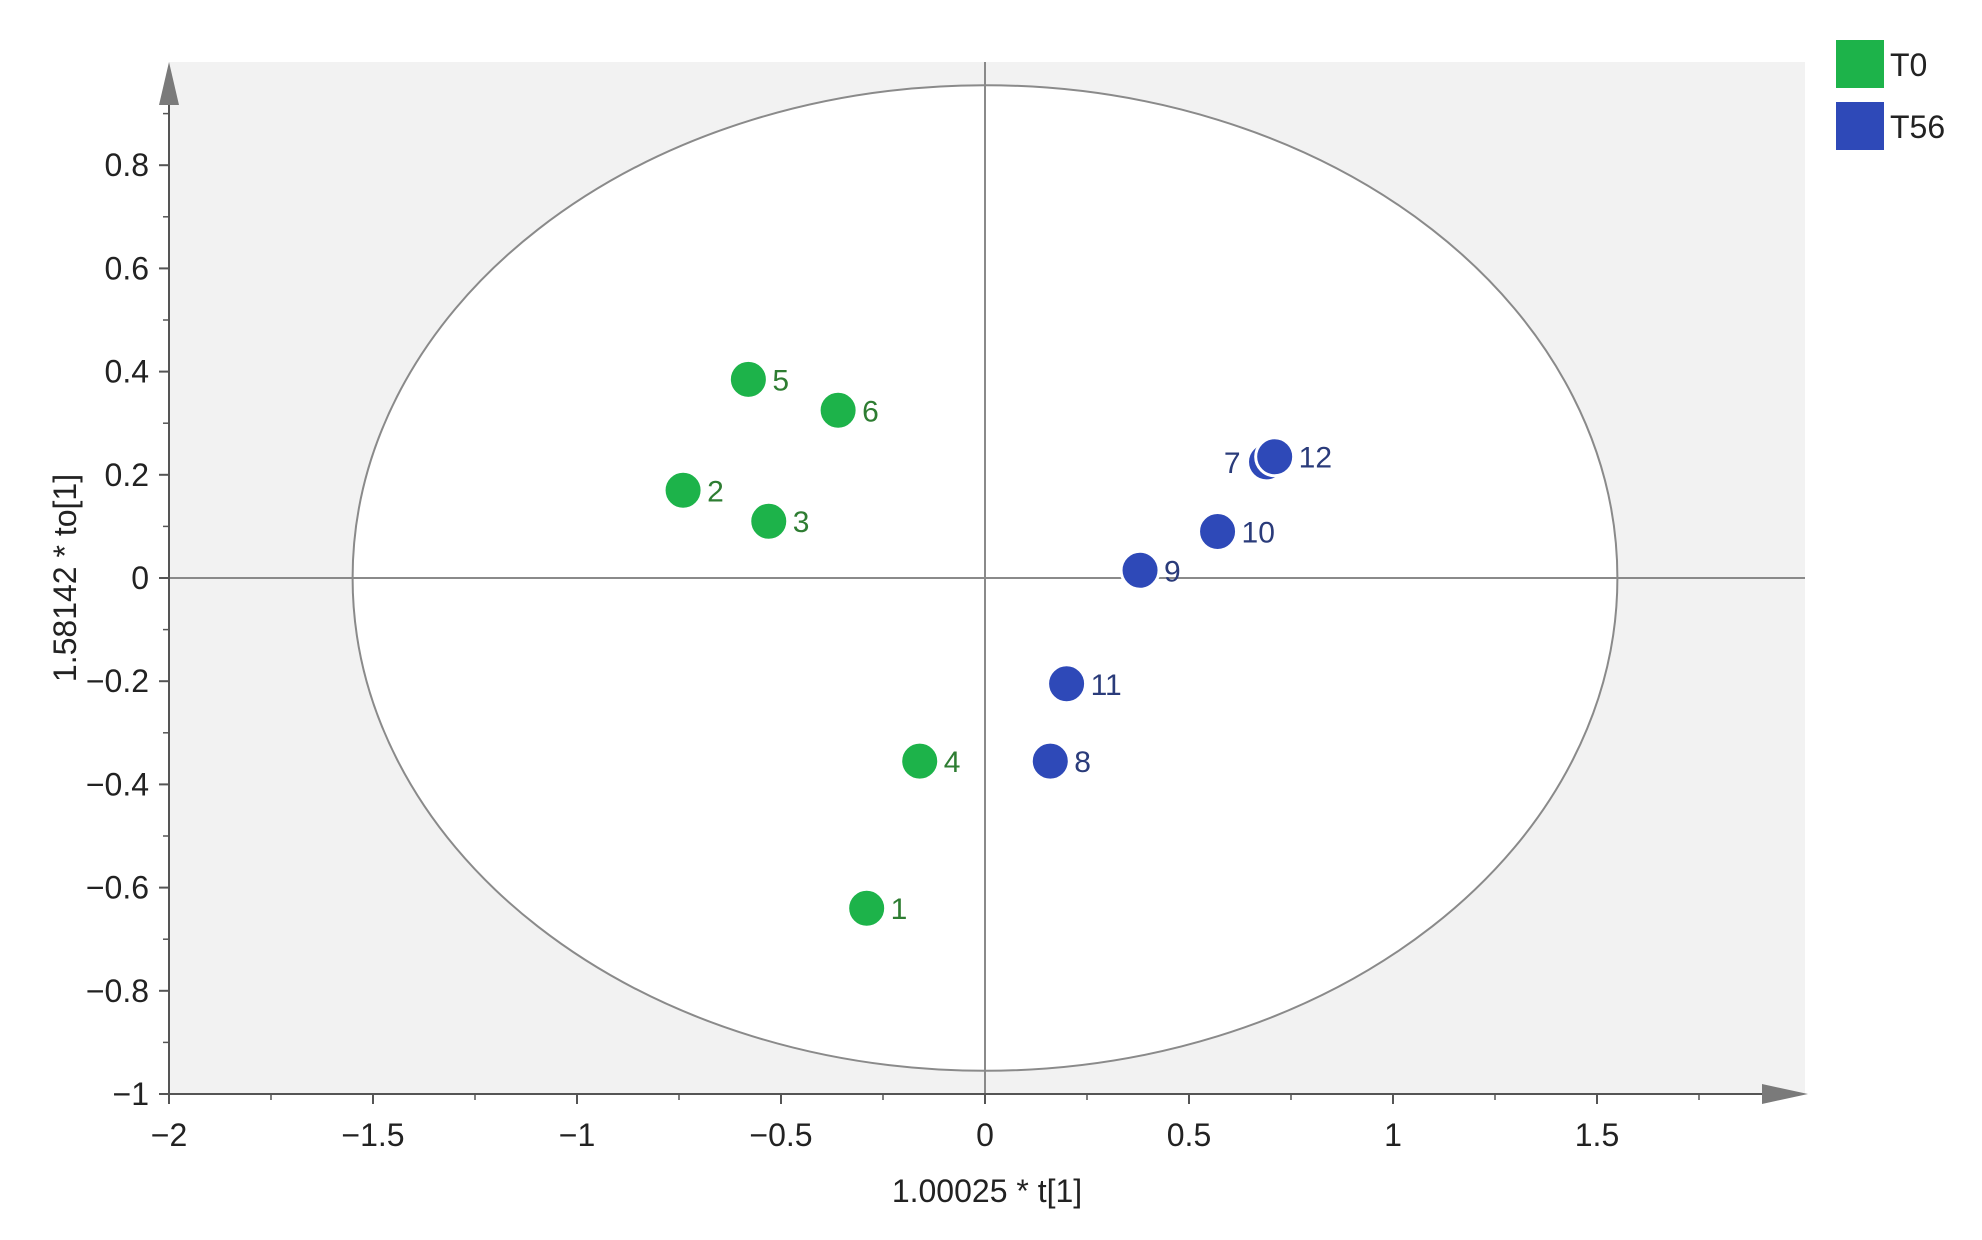  I want to click on y-axis-title: 1.58142 * to[1], so click(65, 578).